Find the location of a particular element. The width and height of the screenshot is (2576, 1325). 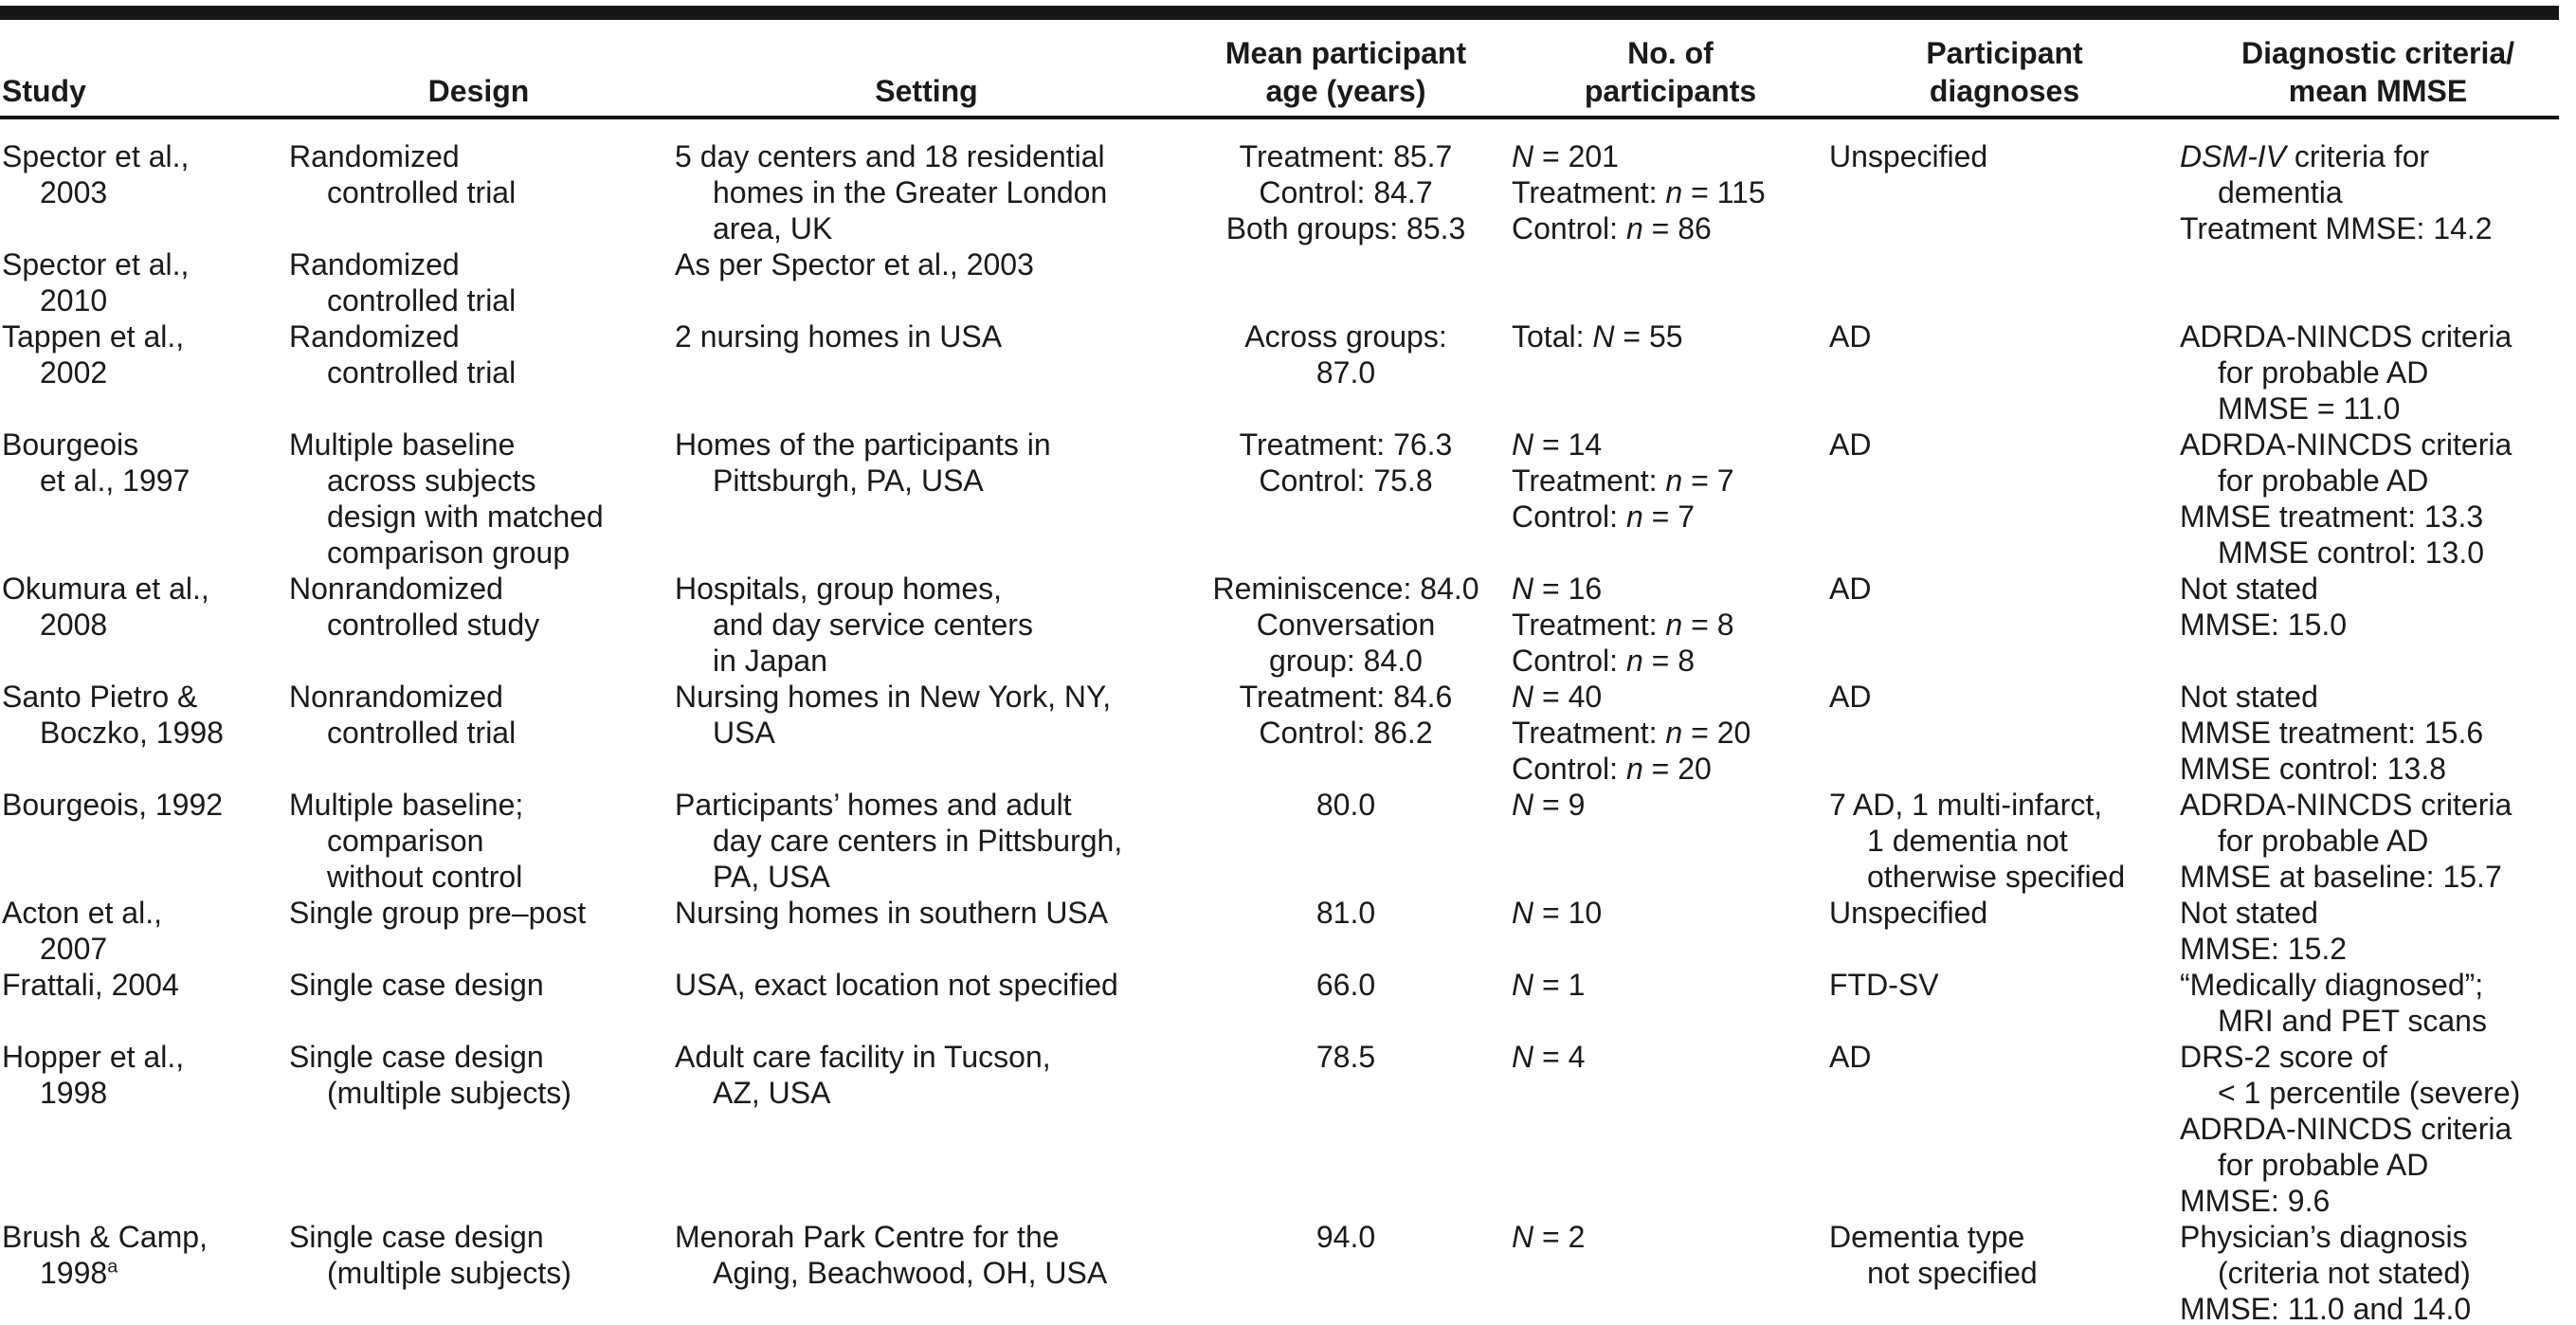

cell-criteria is located at coordinates (2378, 282).